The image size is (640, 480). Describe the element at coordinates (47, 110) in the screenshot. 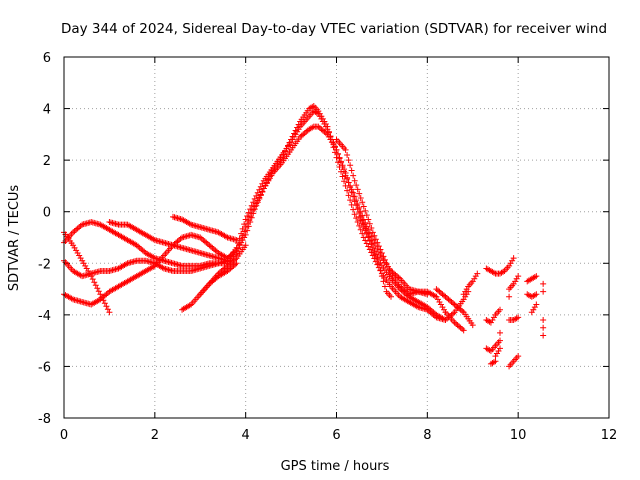

I see `y-tick-label: 4` at that location.